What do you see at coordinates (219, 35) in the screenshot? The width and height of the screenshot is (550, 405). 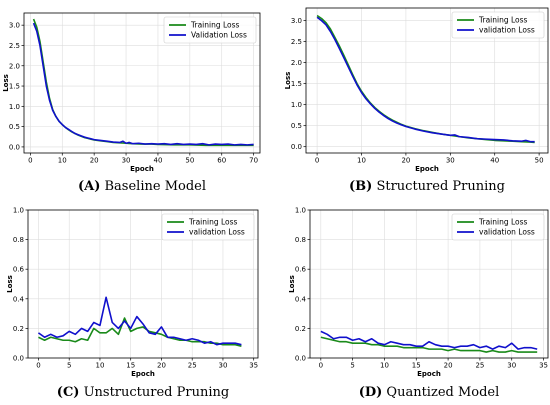 I see `legend-label: Validation Loss` at bounding box center [219, 35].